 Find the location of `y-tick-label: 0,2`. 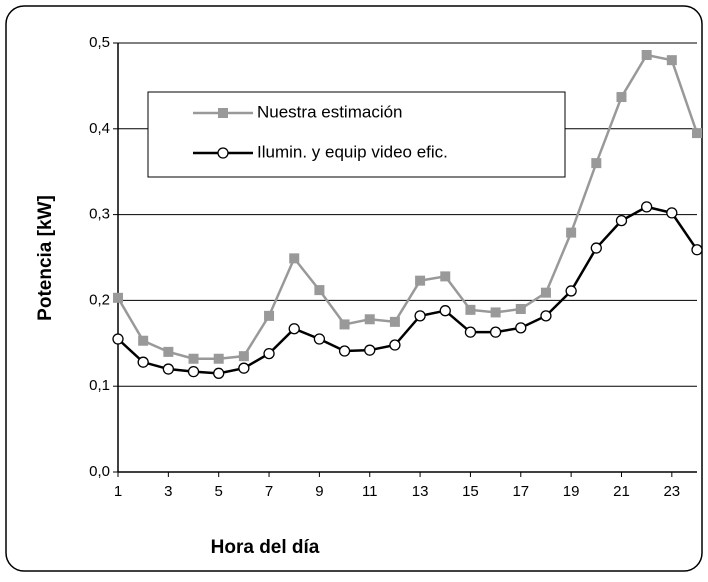

y-tick-label: 0,2 is located at coordinates (99, 299).